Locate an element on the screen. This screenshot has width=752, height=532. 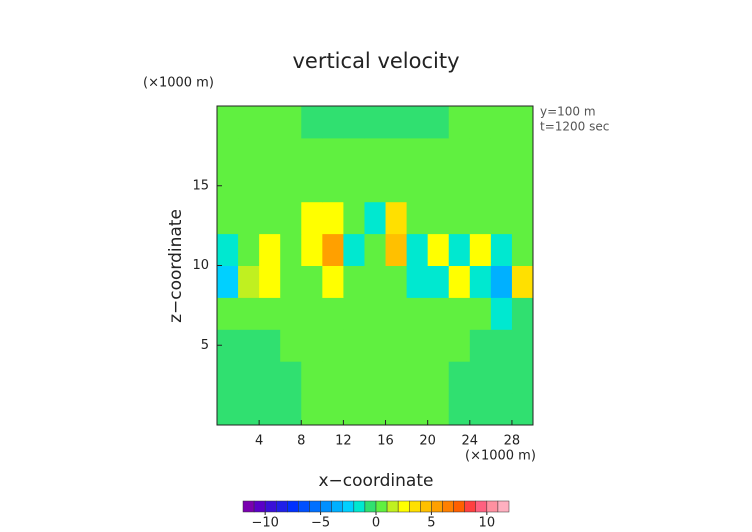
colorbar-tick-label: −10 is located at coordinates (264, 523).